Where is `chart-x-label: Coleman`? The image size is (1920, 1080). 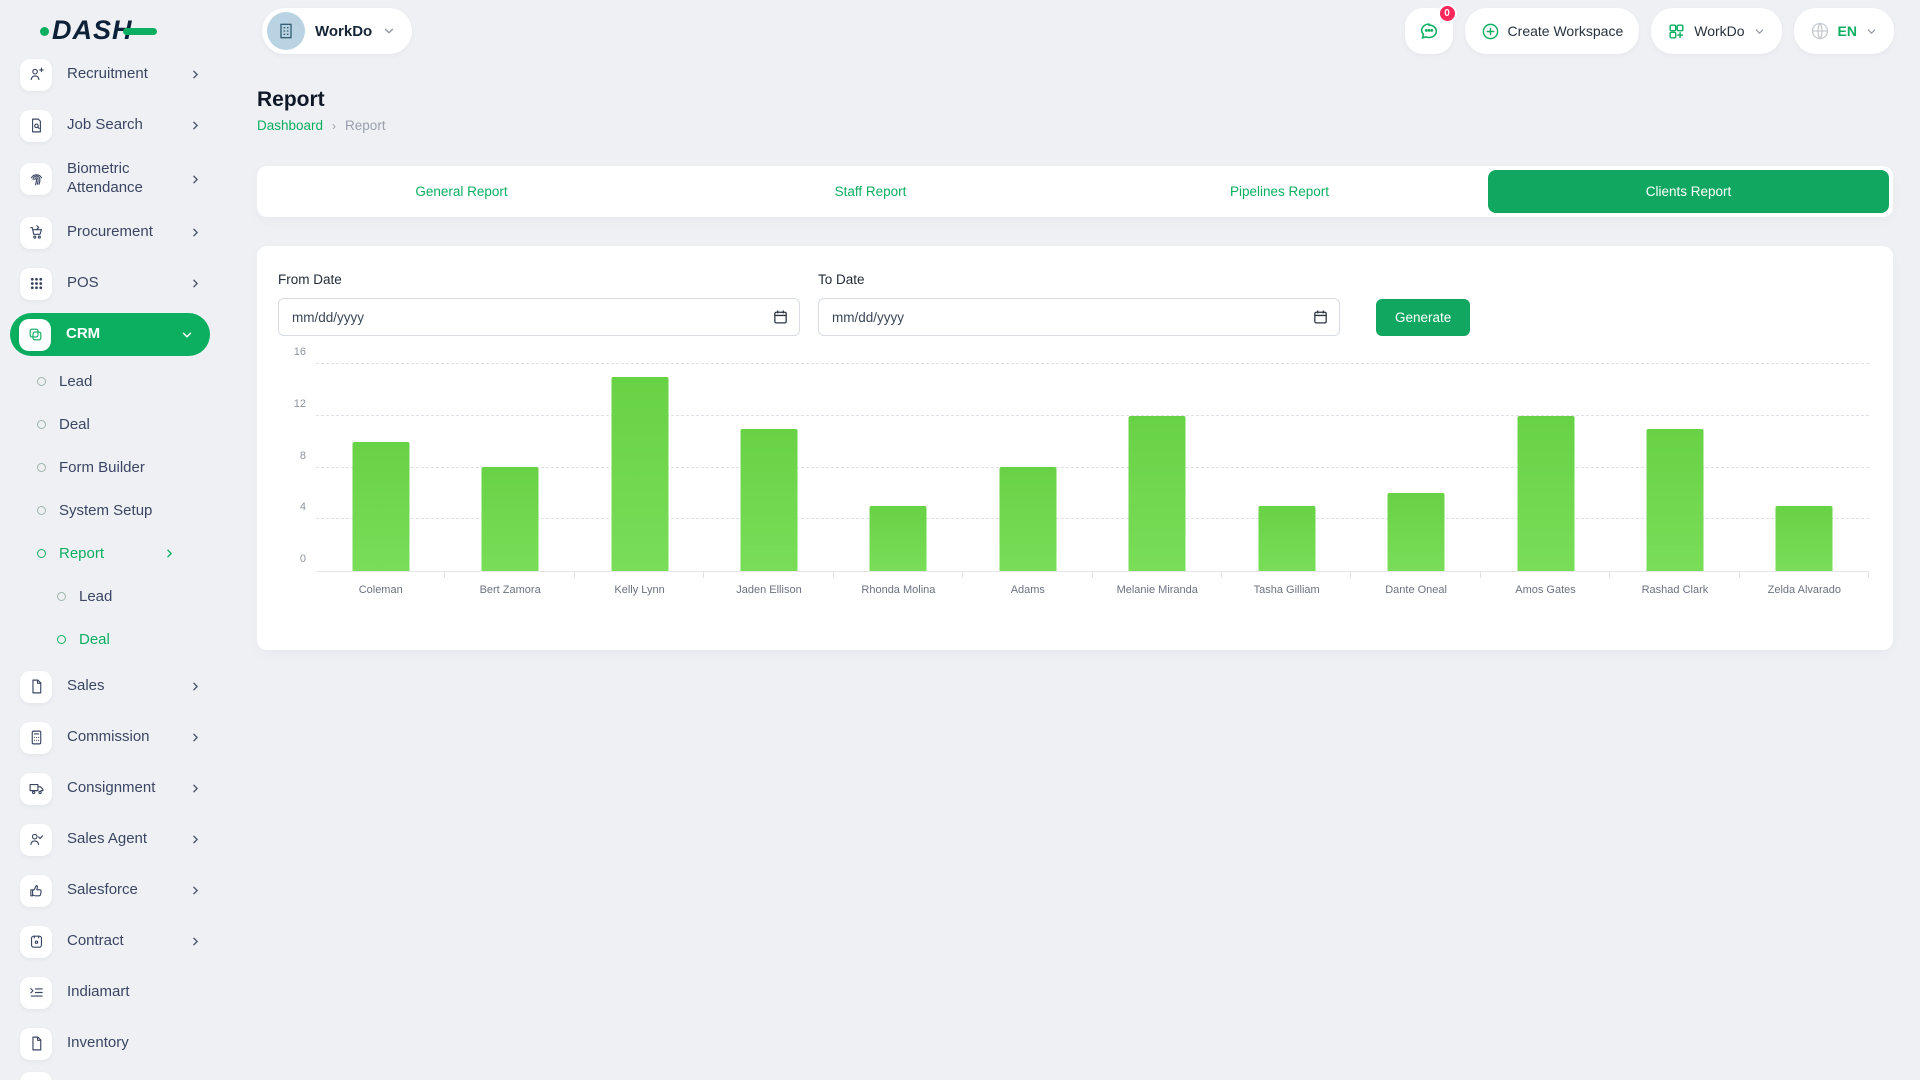 chart-x-label: Coleman is located at coordinates (380, 590).